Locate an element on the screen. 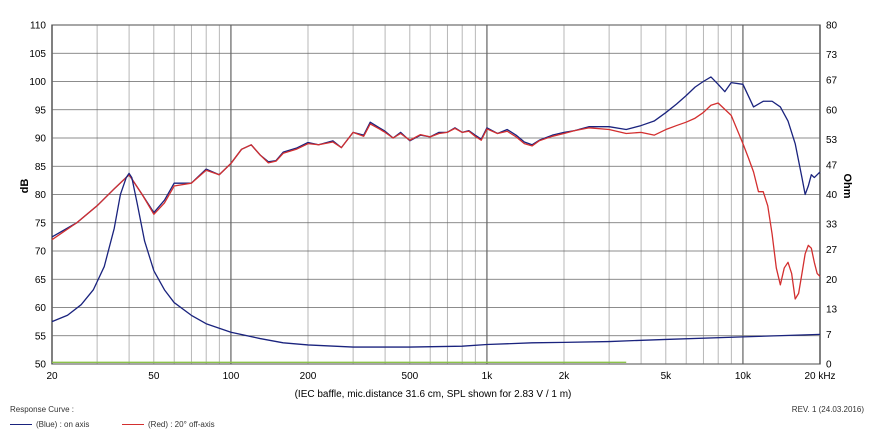 The width and height of the screenshot is (874, 436). y-right-tick-label: 20 is located at coordinates (832, 280).